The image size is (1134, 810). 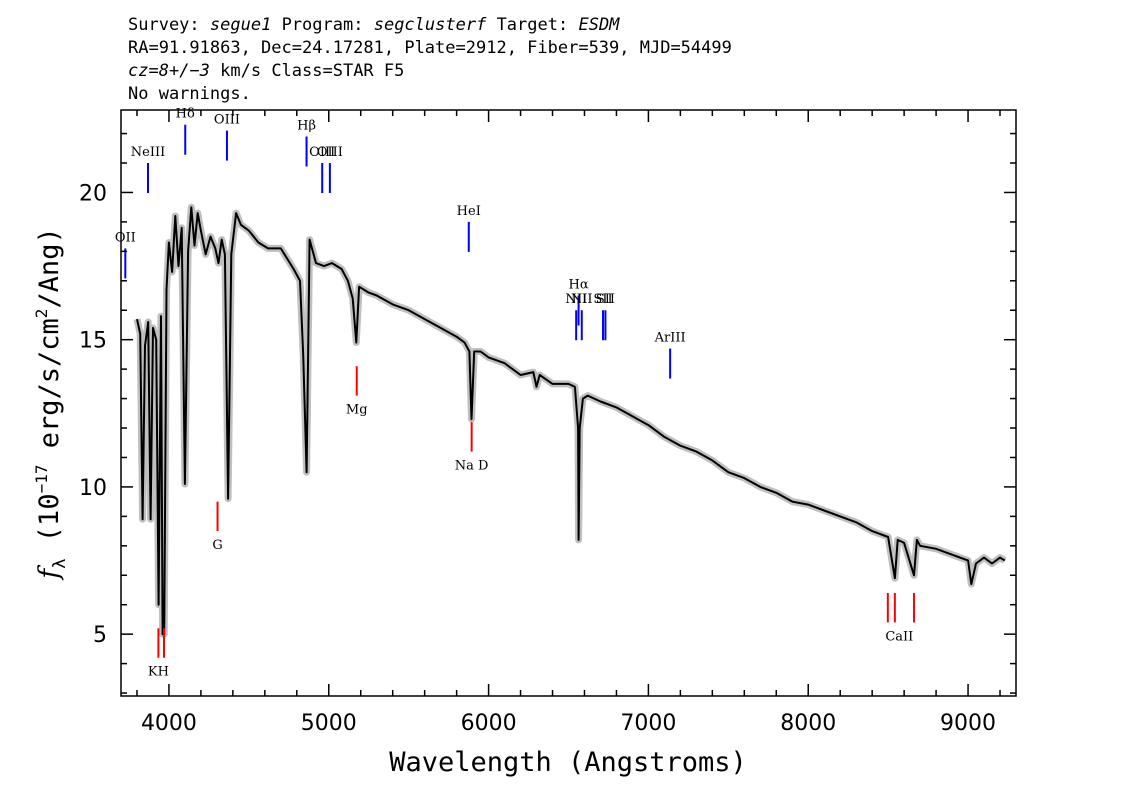 I want to click on emission-label-11: SII, so click(x=602, y=299).